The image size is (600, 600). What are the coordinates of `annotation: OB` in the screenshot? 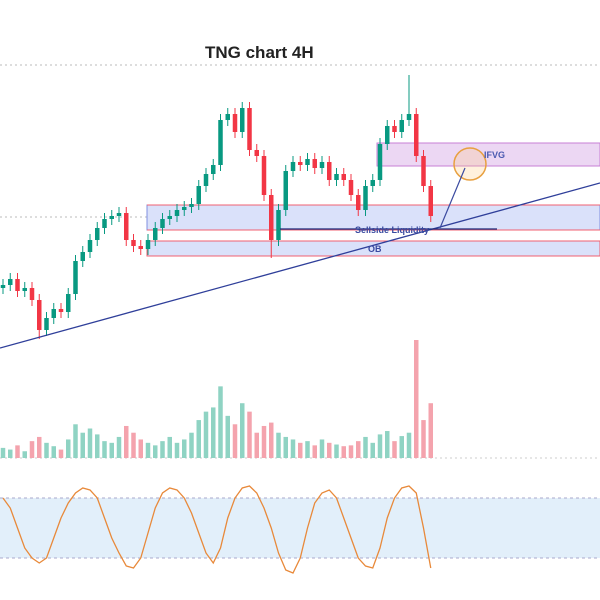 It's located at (375, 249).